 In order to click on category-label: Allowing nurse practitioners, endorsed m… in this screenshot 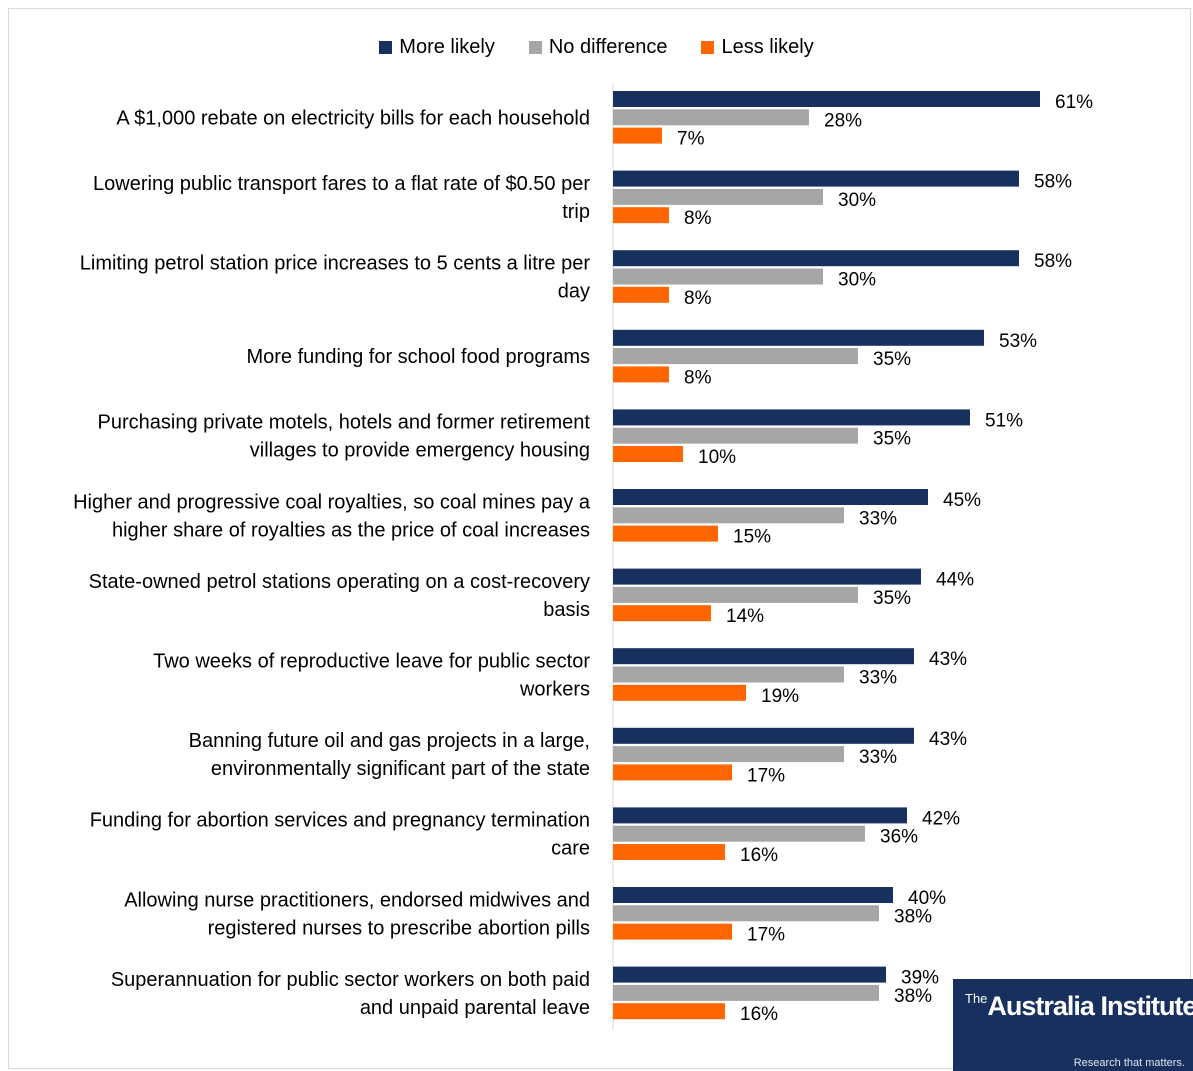, I will do `click(357, 900)`.